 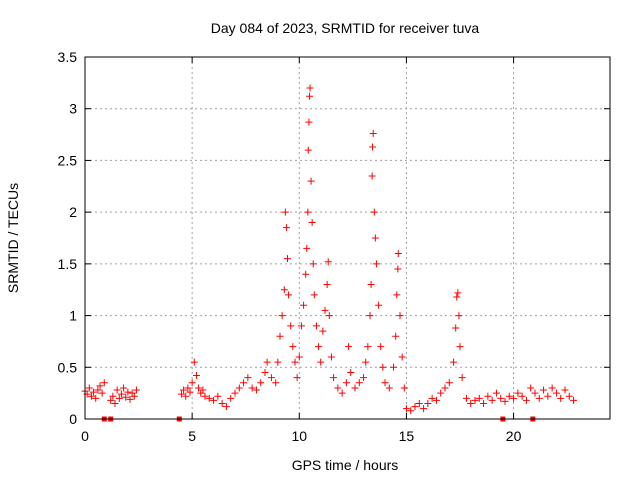 I want to click on y-tick-label: 1.5, so click(x=68, y=264).